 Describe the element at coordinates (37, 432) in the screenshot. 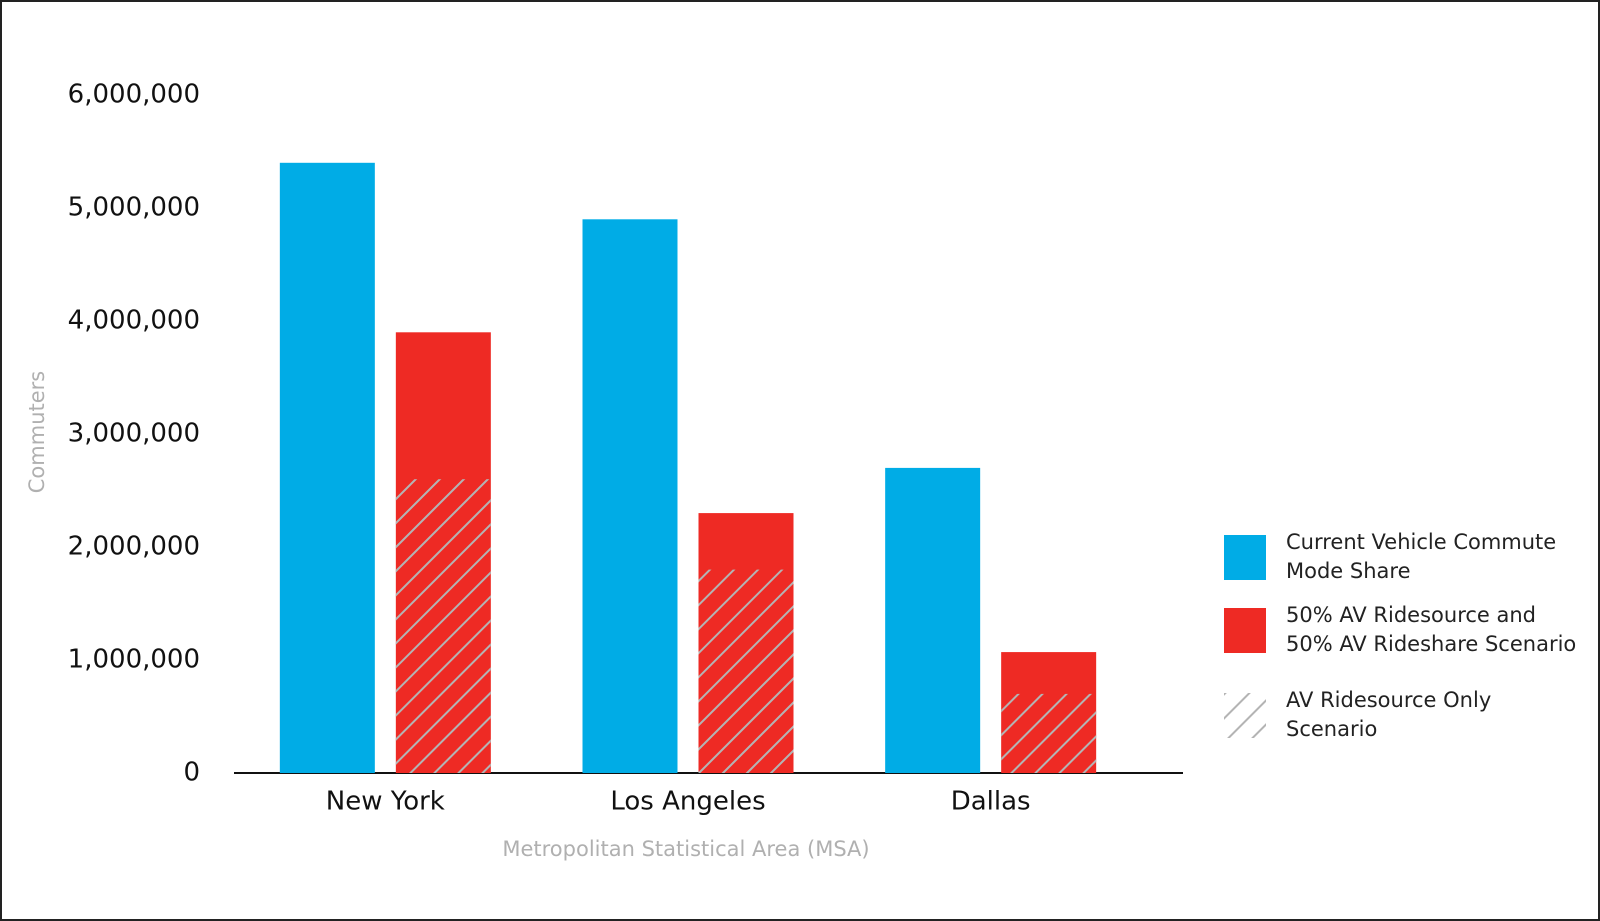

I see `y-axis-title: Commuters` at that location.